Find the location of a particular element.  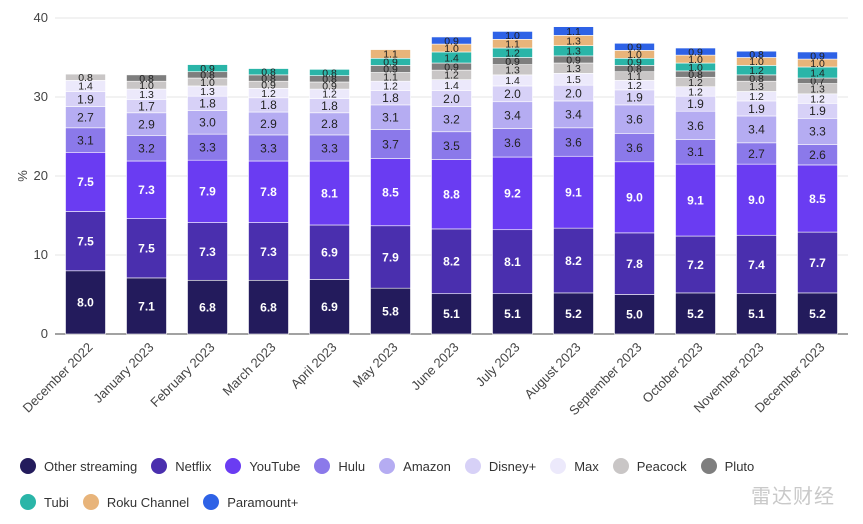

data-label: 6.8 is located at coordinates (268, 307).